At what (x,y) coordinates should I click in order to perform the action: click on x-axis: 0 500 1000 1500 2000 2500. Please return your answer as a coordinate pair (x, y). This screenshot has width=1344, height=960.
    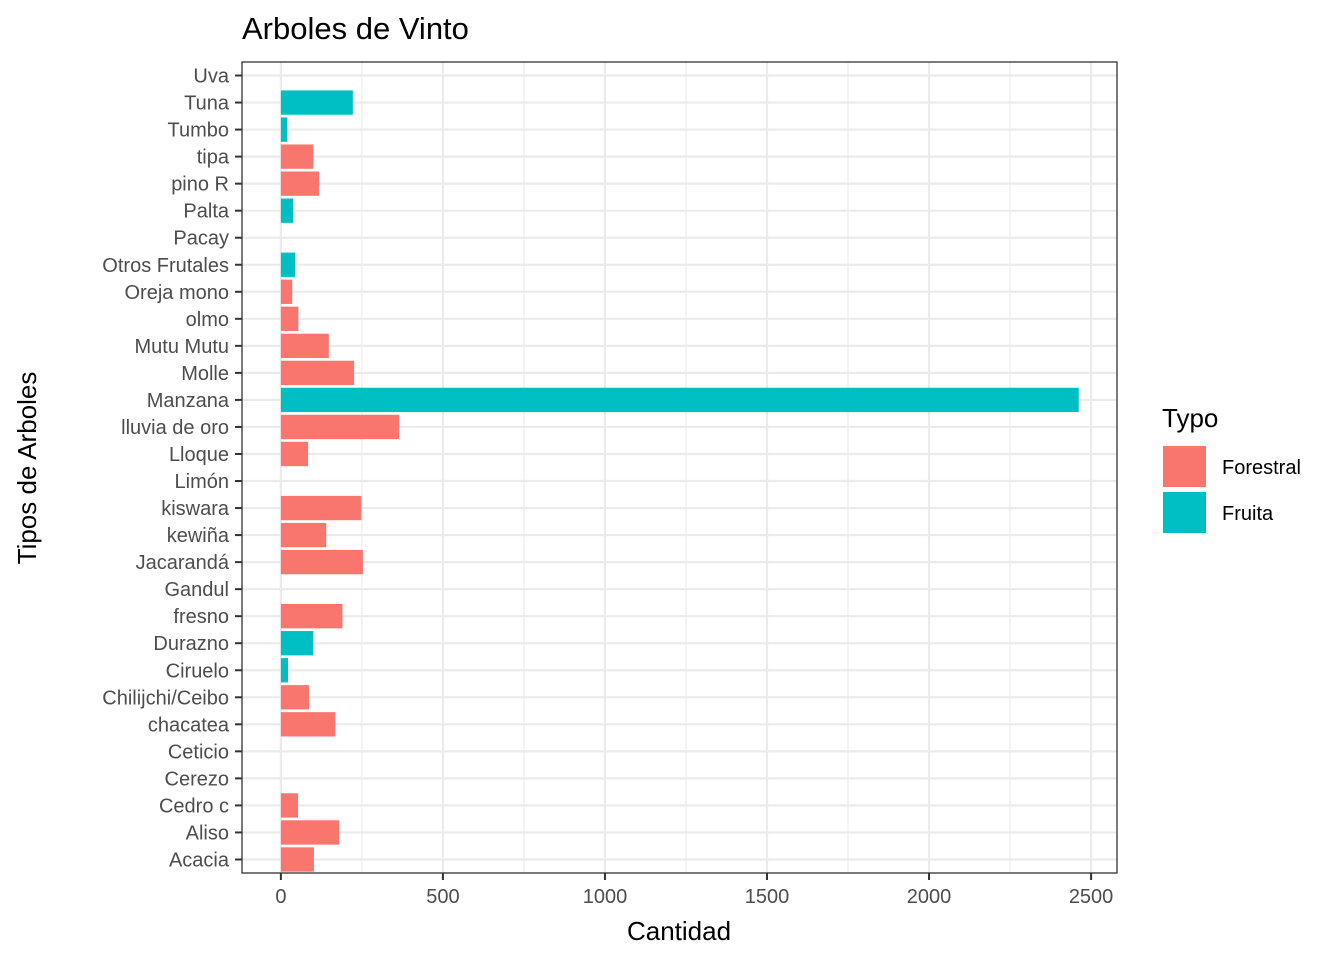
    Looking at the image, I should click on (694, 890).